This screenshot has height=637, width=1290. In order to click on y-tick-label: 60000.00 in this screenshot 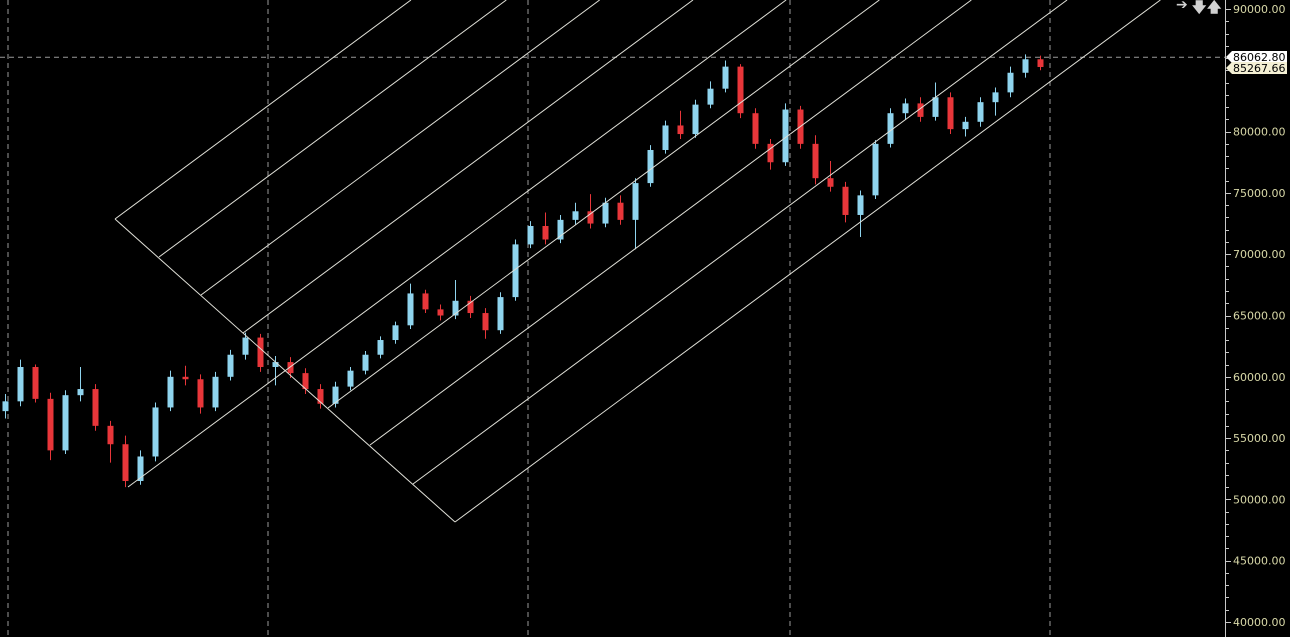, I will do `click(1259, 377)`.